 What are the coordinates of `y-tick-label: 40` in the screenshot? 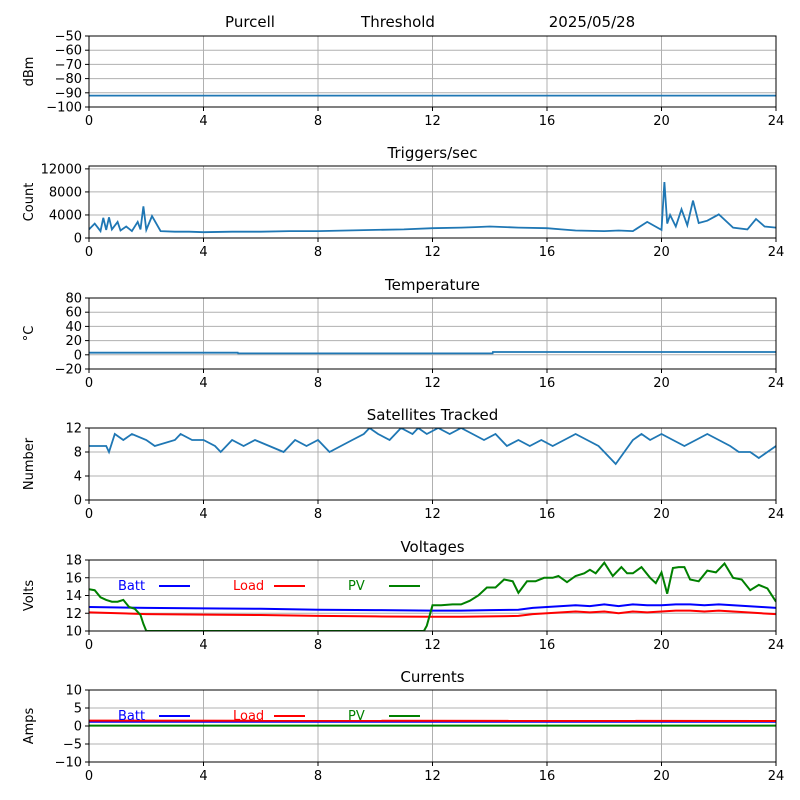 It's located at (73, 327).